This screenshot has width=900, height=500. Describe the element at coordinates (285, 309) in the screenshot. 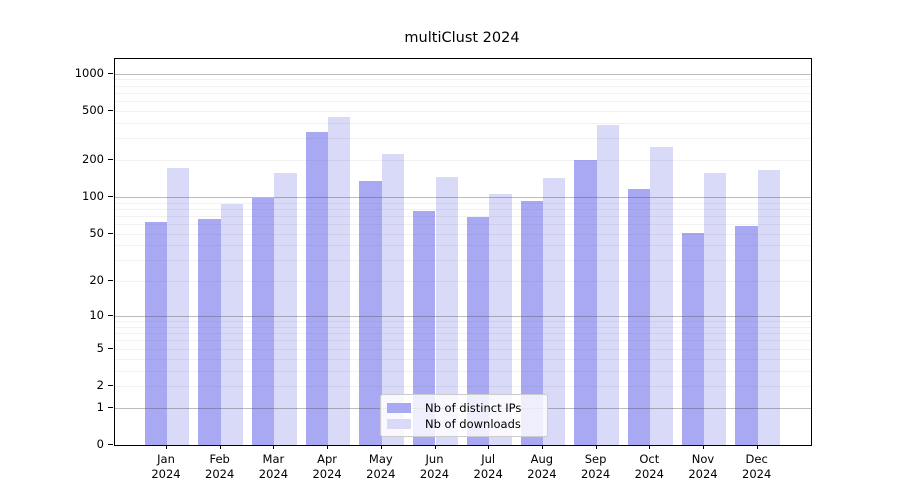

I see `bar-downloads-mar` at that location.